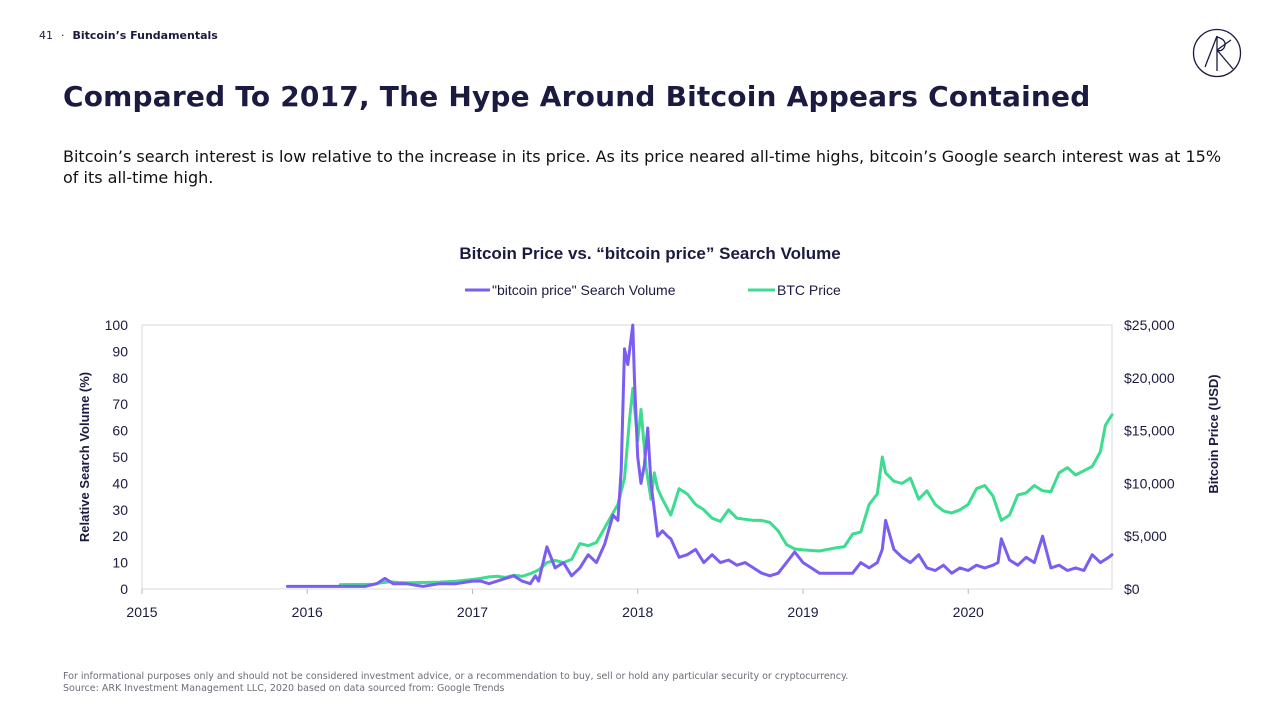 Image resolution: width=1280 pixels, height=720 pixels. What do you see at coordinates (120, 351) in the screenshot?
I see `y-left-tick-label: 90` at bounding box center [120, 351].